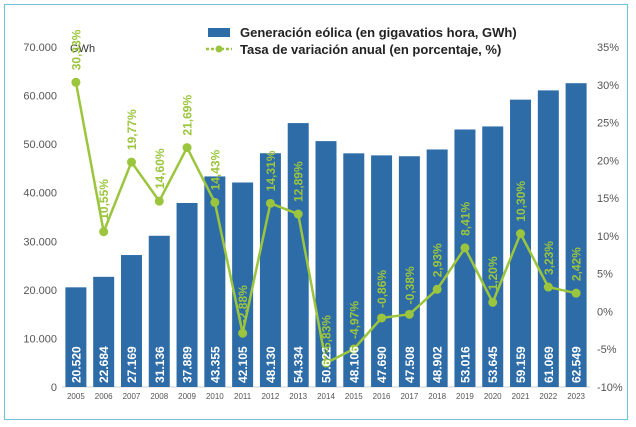 The image size is (636, 427). What do you see at coordinates (40, 291) in the screenshot?
I see `left-tick-label: 20.000` at bounding box center [40, 291].